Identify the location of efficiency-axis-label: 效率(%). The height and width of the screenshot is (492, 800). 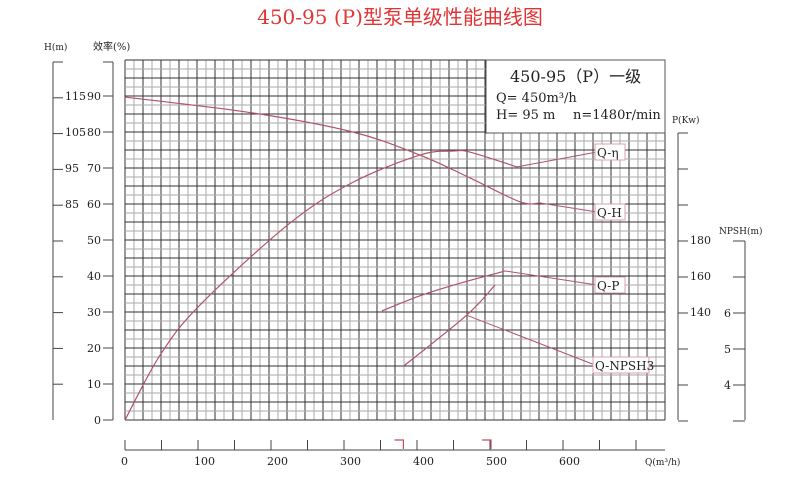
(111, 46).